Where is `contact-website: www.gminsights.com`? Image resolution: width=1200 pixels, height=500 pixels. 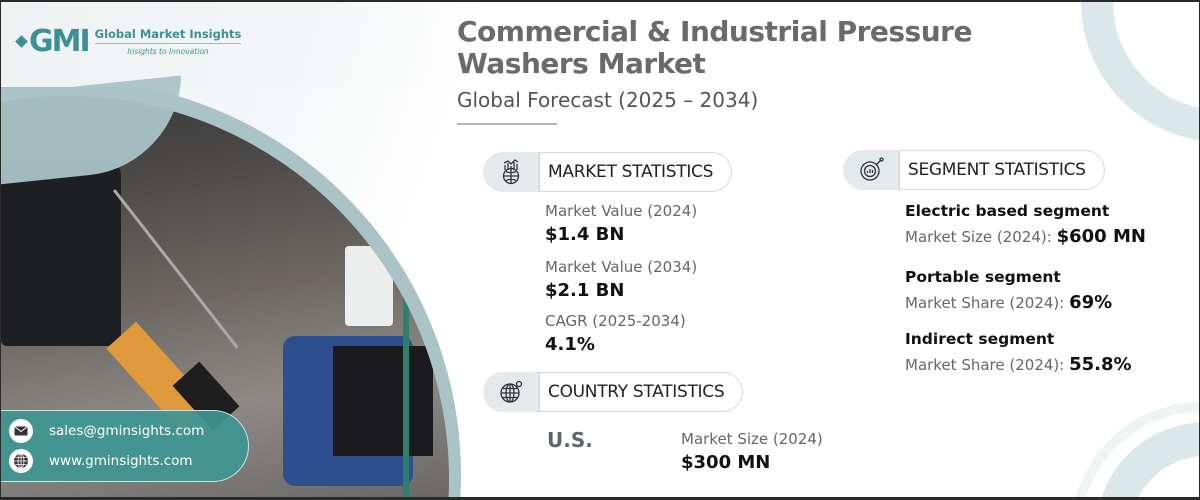
contact-website: www.gminsights.com is located at coordinates (101, 461).